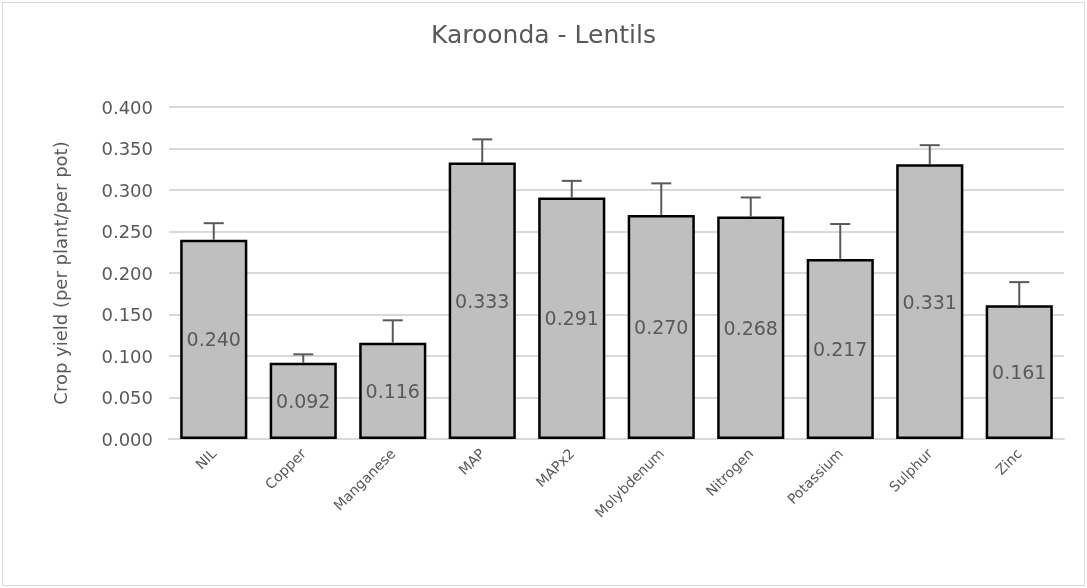 The width and height of the screenshot is (1087, 588). What do you see at coordinates (127, 190) in the screenshot?
I see `y-tick-label: 0.300` at bounding box center [127, 190].